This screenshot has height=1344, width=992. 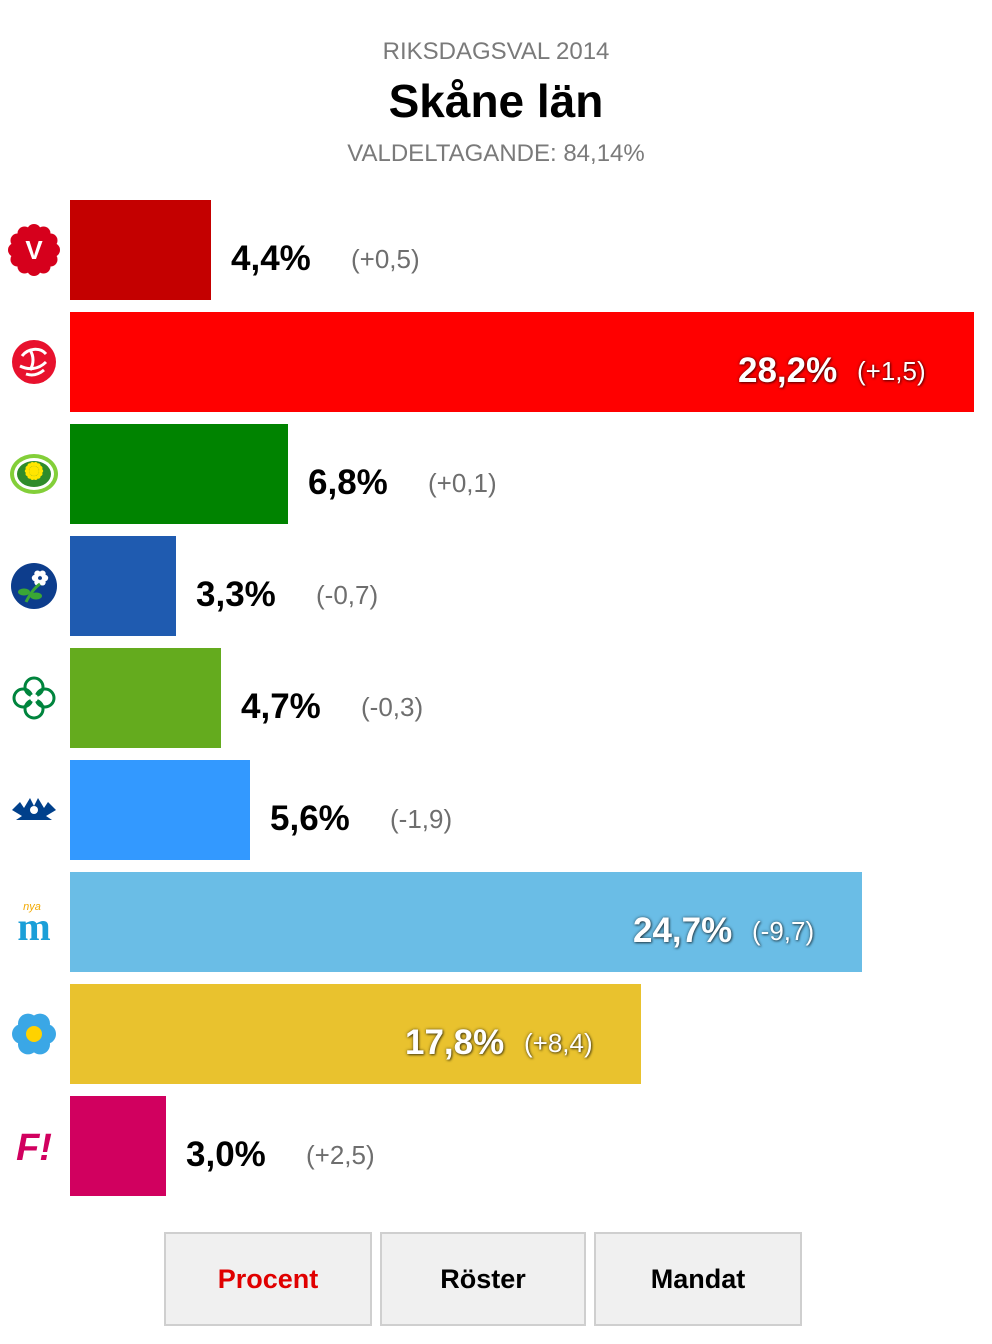 I want to click on view-tabs: Procent Röster Mandat, so click(x=484, y=1280).